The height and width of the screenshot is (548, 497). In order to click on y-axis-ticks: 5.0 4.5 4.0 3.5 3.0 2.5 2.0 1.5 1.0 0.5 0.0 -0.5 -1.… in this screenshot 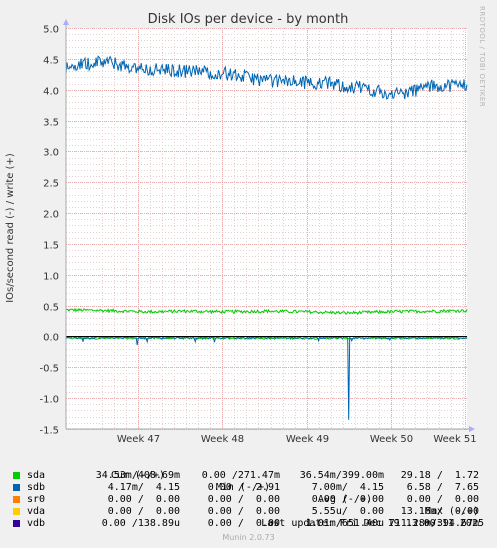, I will do `click(49, 231)`.